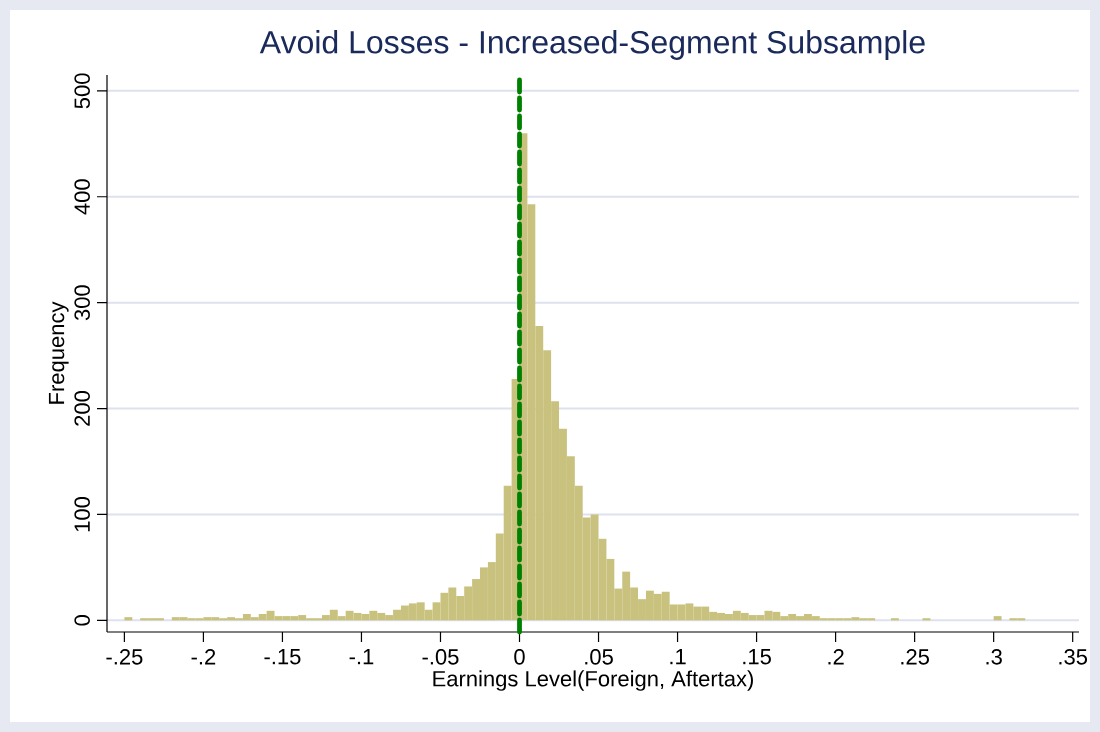  What do you see at coordinates (915, 657) in the screenshot?
I see `x-tick-label: .25` at bounding box center [915, 657].